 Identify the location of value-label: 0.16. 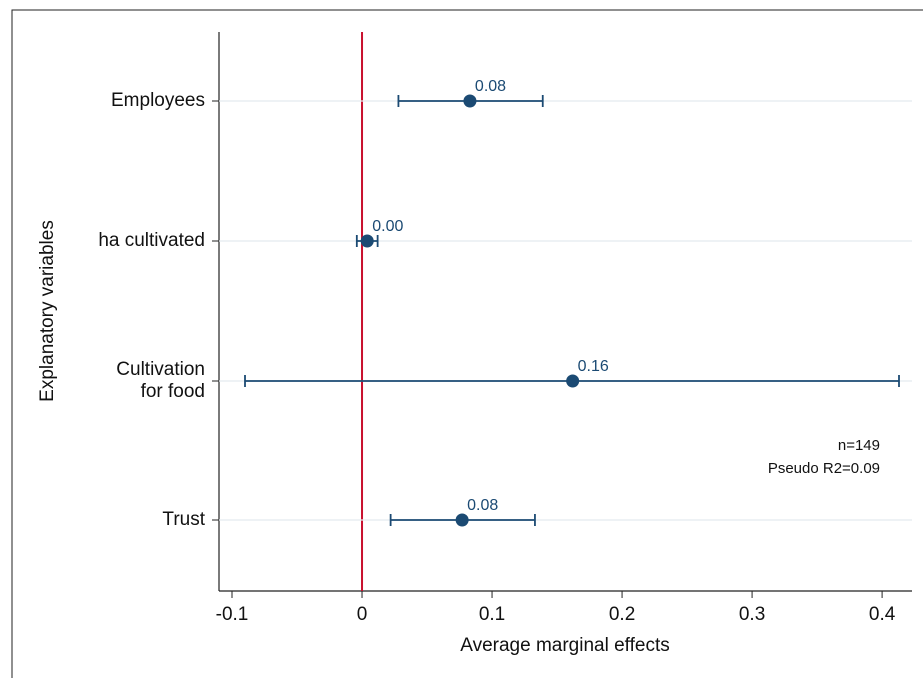
(593, 366).